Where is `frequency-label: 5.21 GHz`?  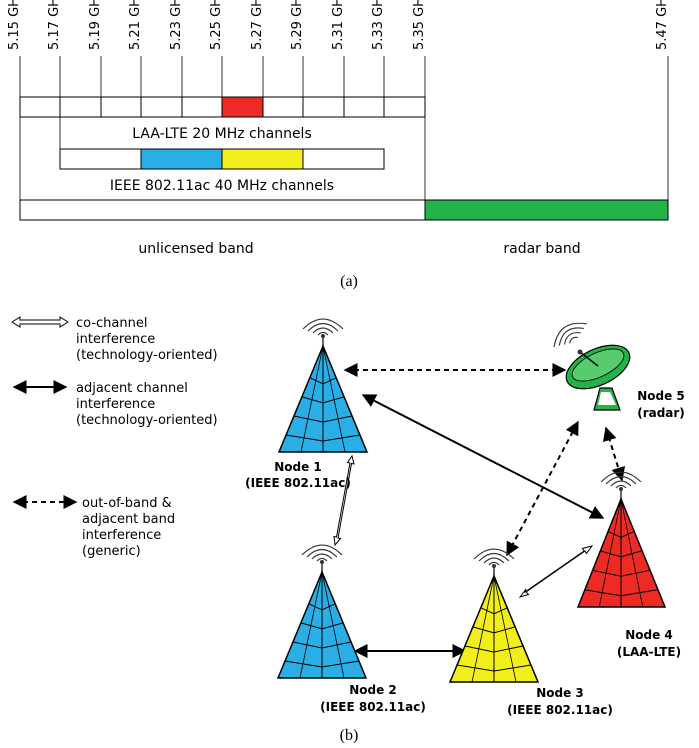 frequency-label: 5.21 GHz is located at coordinates (135, 25).